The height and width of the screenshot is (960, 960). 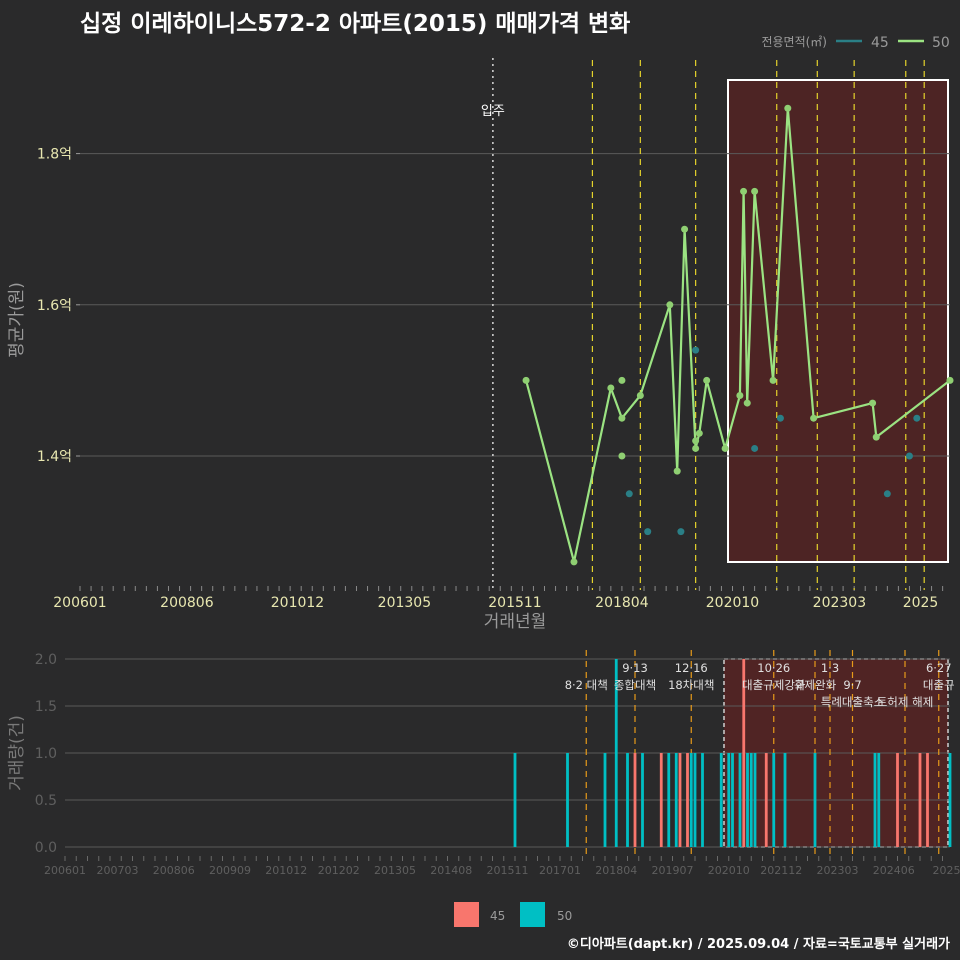 What do you see at coordinates (774, 685) in the screenshot?
I see `policy-label: 대출규제강화` at bounding box center [774, 685].